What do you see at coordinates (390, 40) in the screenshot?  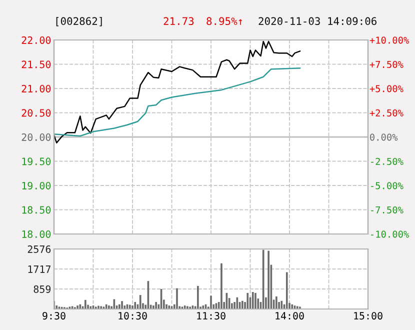 I see `y2-tick-label: +10.00%` at bounding box center [390, 40].